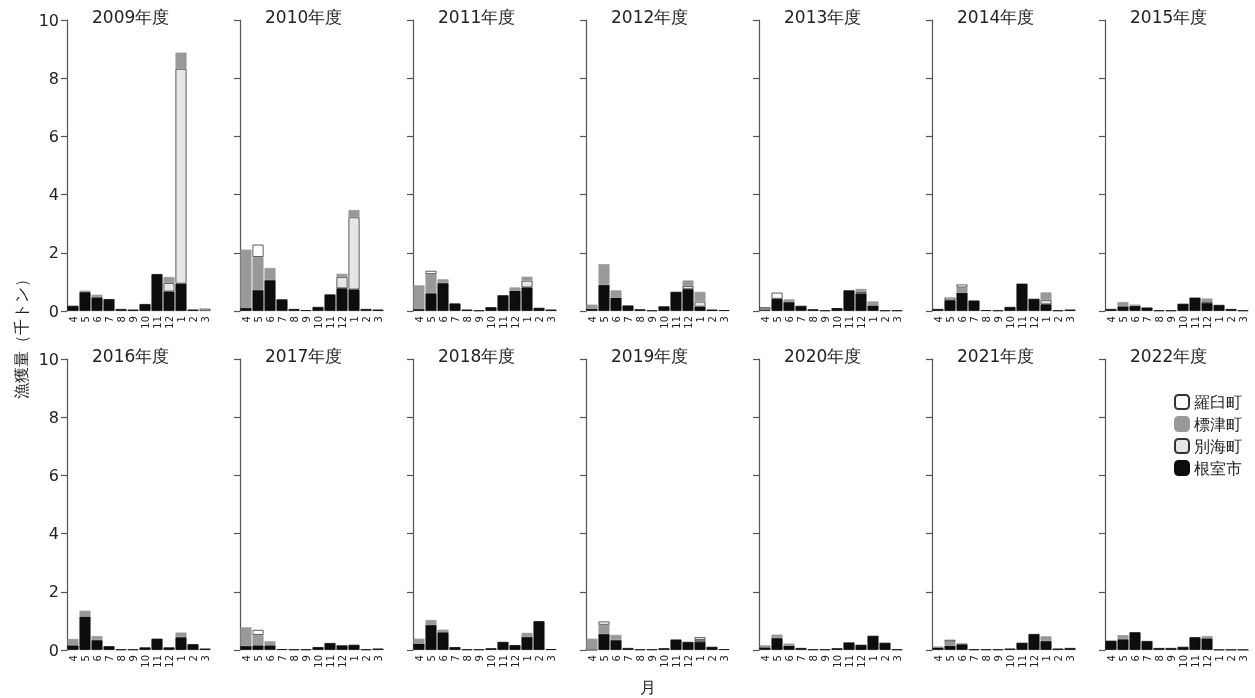  What do you see at coordinates (53, 475) in the screenshot?
I see `y-tick-label: 6` at bounding box center [53, 475].